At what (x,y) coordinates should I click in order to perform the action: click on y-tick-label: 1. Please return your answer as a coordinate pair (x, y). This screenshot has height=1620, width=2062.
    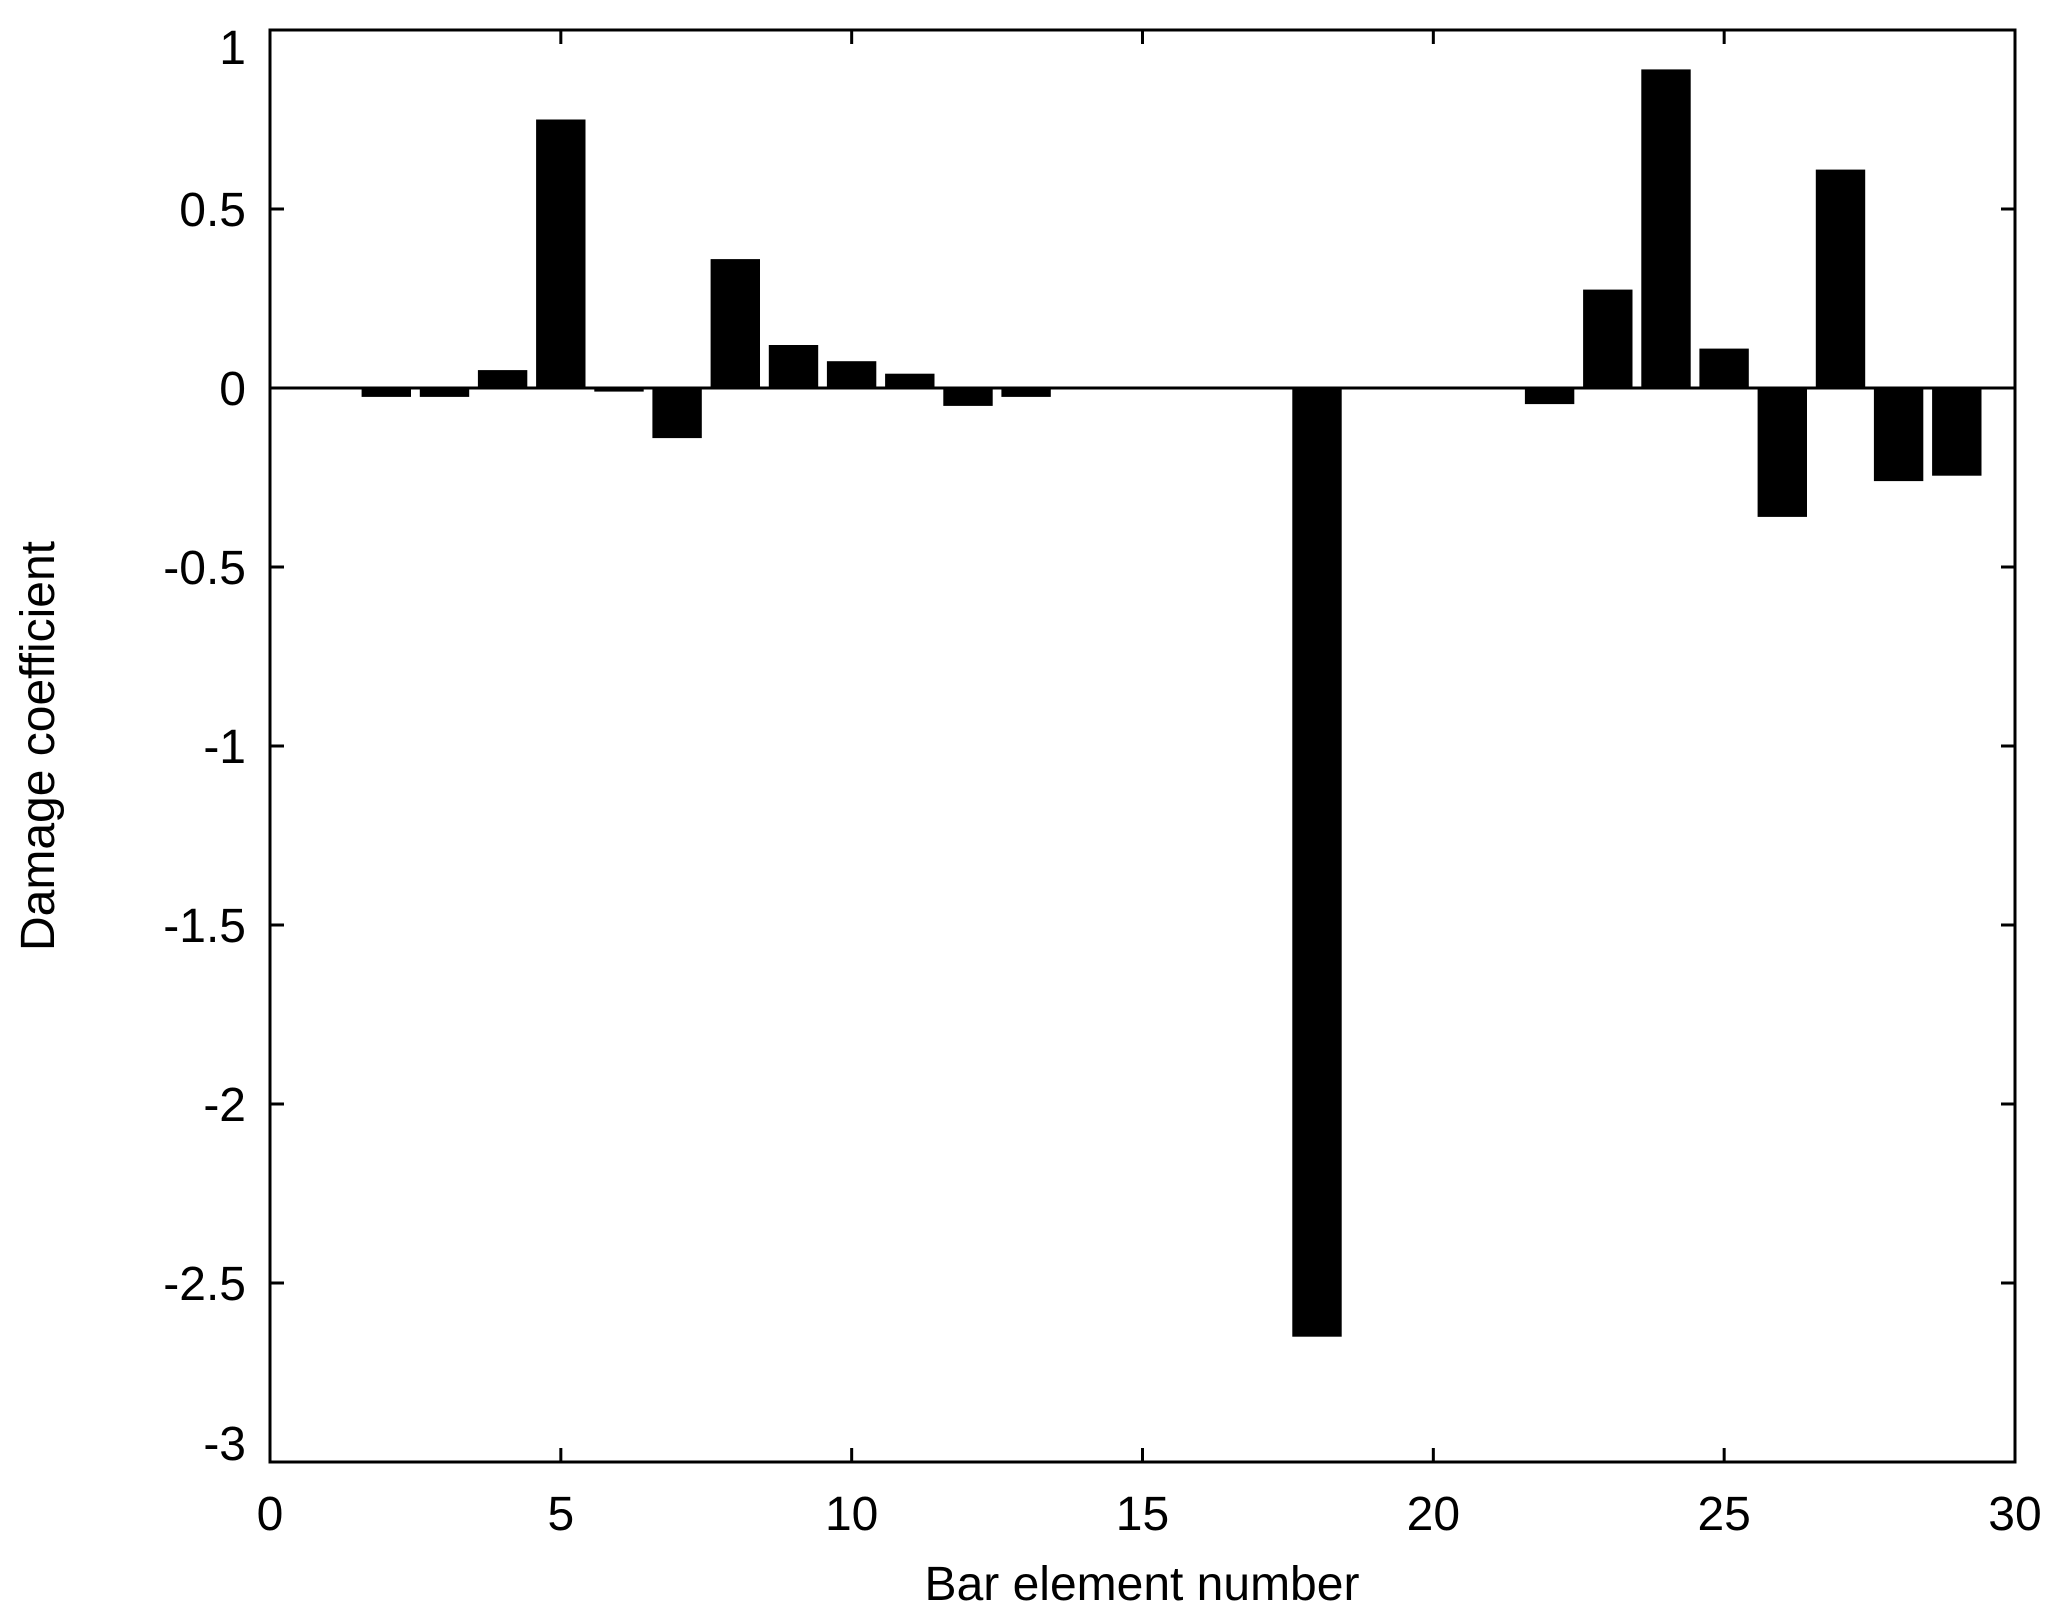
    Looking at the image, I should click on (232, 48).